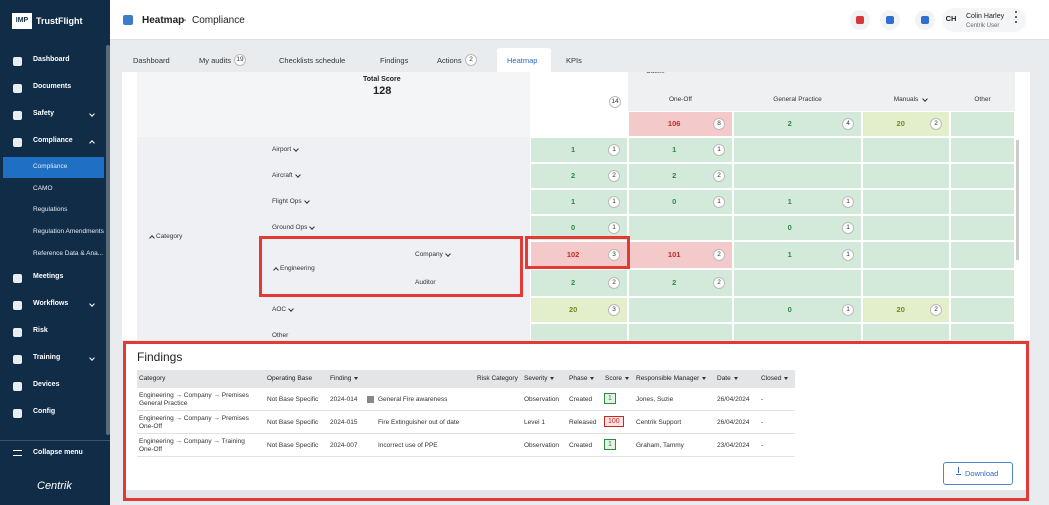  What do you see at coordinates (52, 86) in the screenshot?
I see `nav-item: Documents` at bounding box center [52, 86].